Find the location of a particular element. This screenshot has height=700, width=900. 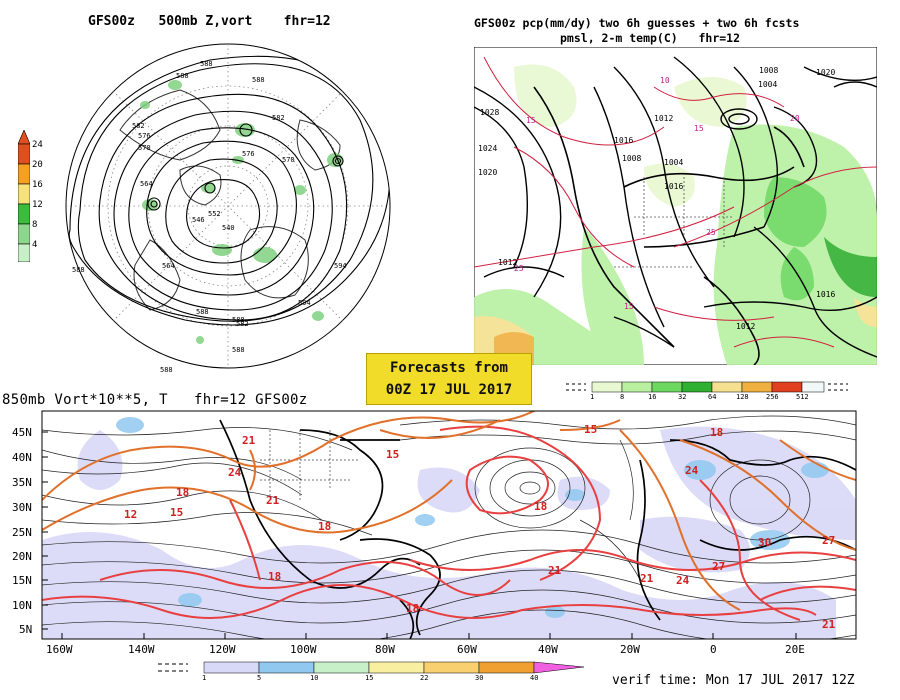

lat-label: 35N is located at coordinates (22, 482).